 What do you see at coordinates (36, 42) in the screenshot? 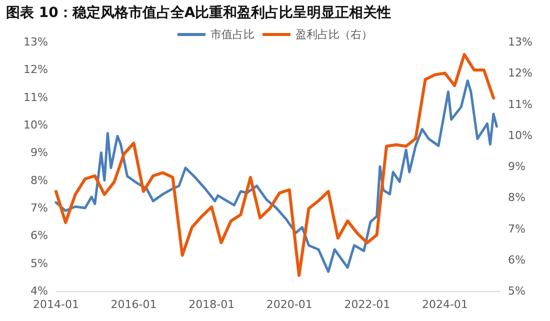
I see `y-tick-label: 13%` at bounding box center [36, 42].